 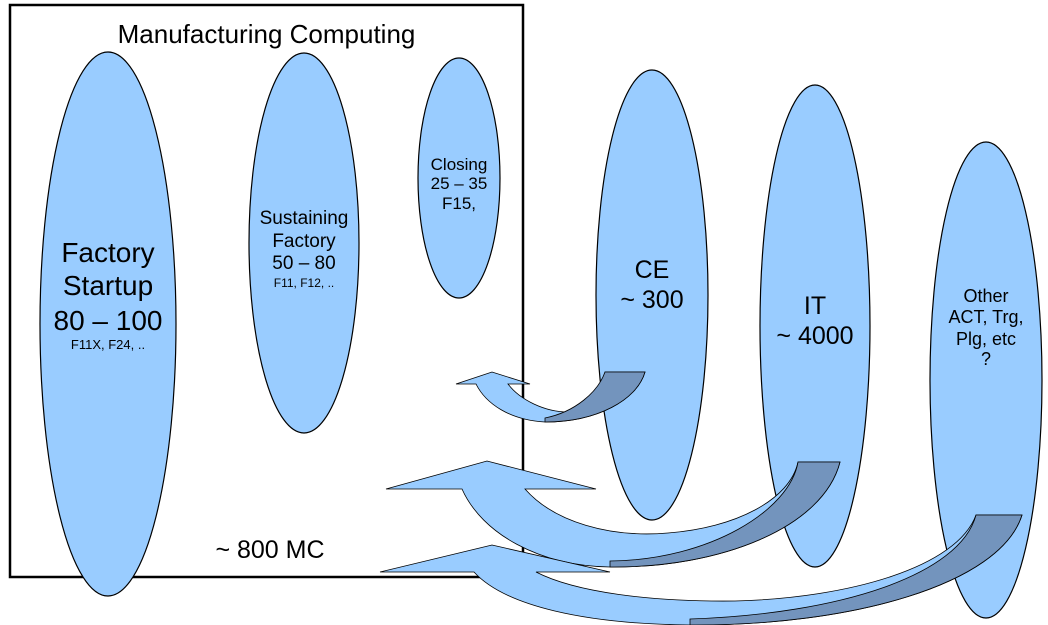 I want to click on box-title: Manufacturing Computing, so click(x=266, y=34).